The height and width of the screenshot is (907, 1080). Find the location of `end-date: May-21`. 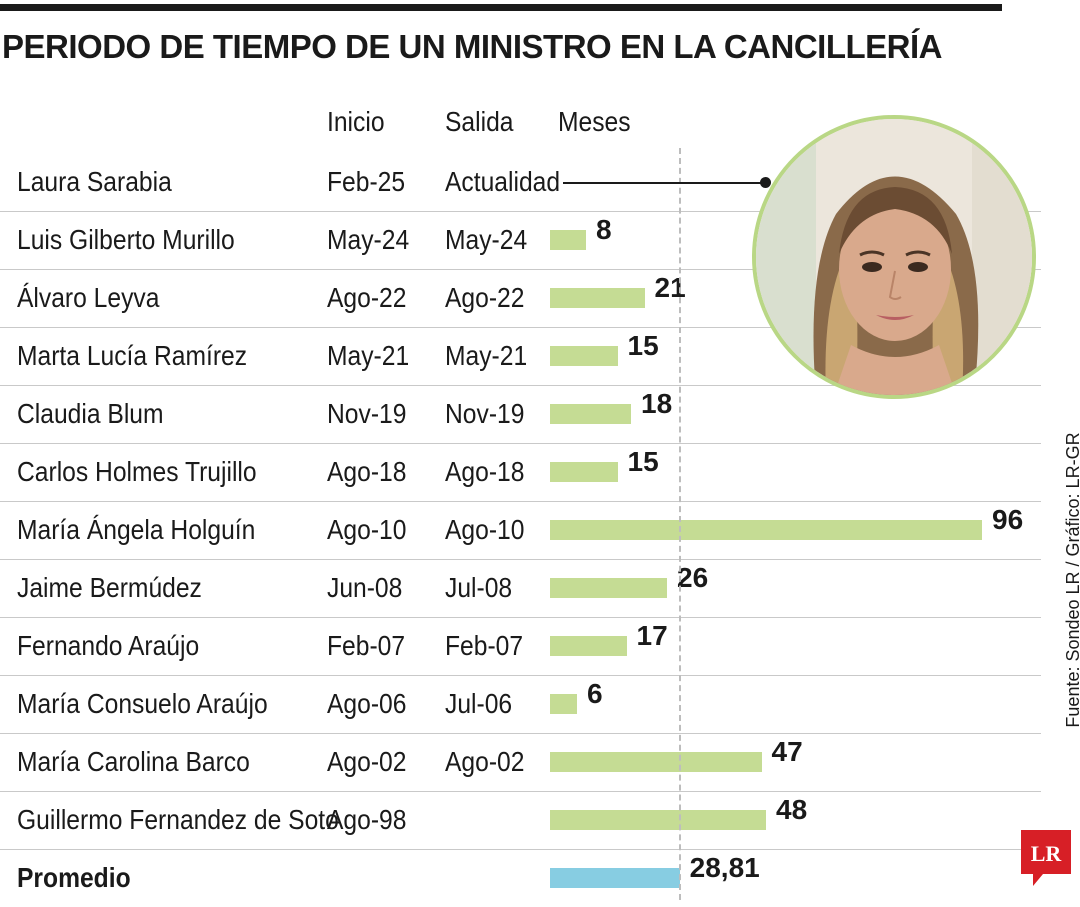

end-date: May-21 is located at coordinates (486, 355).